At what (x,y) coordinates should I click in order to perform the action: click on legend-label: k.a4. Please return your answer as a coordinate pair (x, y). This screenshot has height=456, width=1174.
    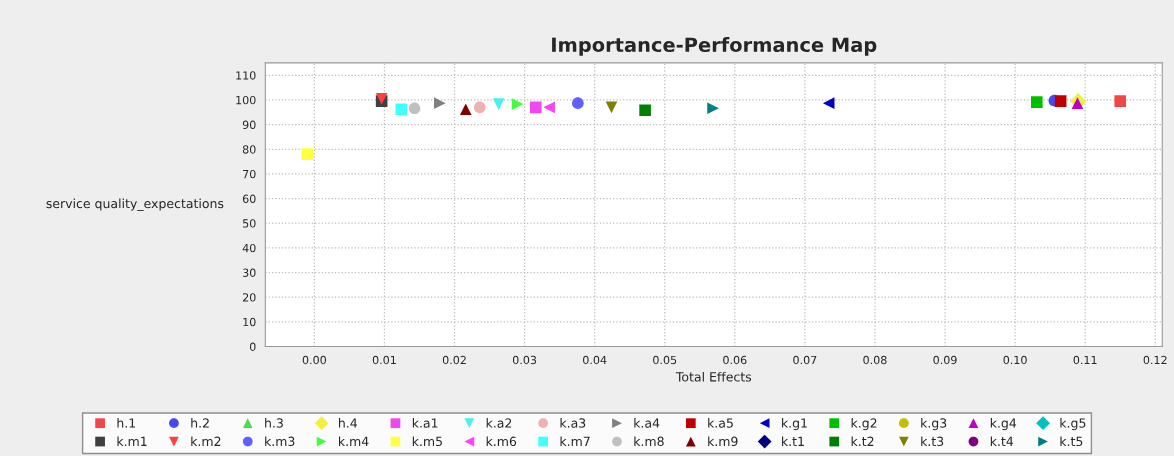
    Looking at the image, I should click on (647, 423).